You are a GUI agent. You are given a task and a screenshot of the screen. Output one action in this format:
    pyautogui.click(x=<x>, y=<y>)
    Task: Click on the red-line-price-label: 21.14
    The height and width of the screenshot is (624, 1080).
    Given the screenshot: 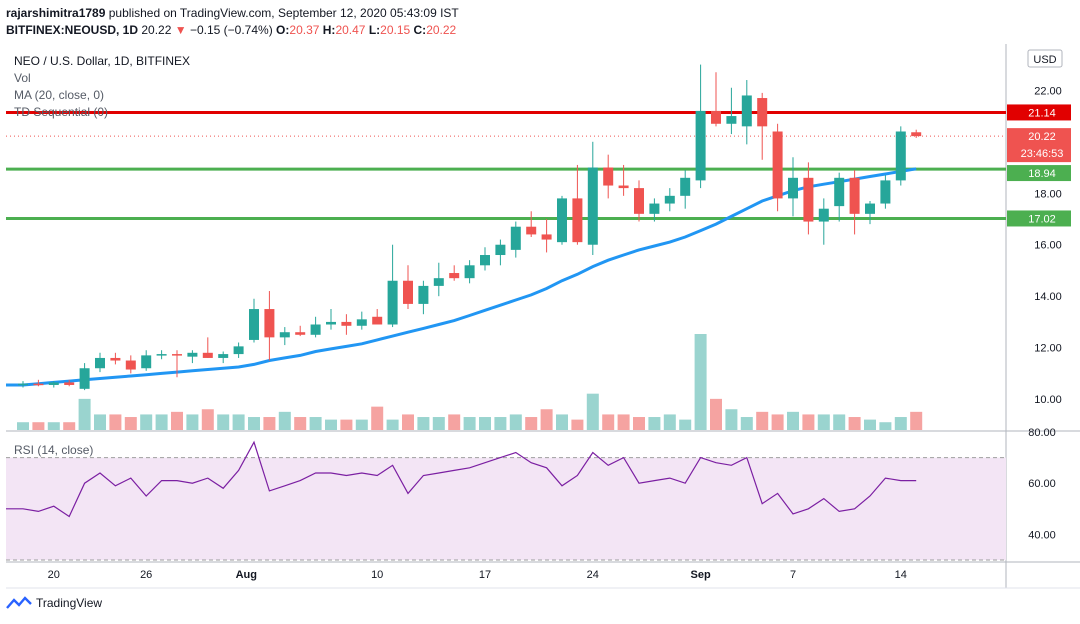 What is the action you would take?
    pyautogui.click(x=1042, y=113)
    